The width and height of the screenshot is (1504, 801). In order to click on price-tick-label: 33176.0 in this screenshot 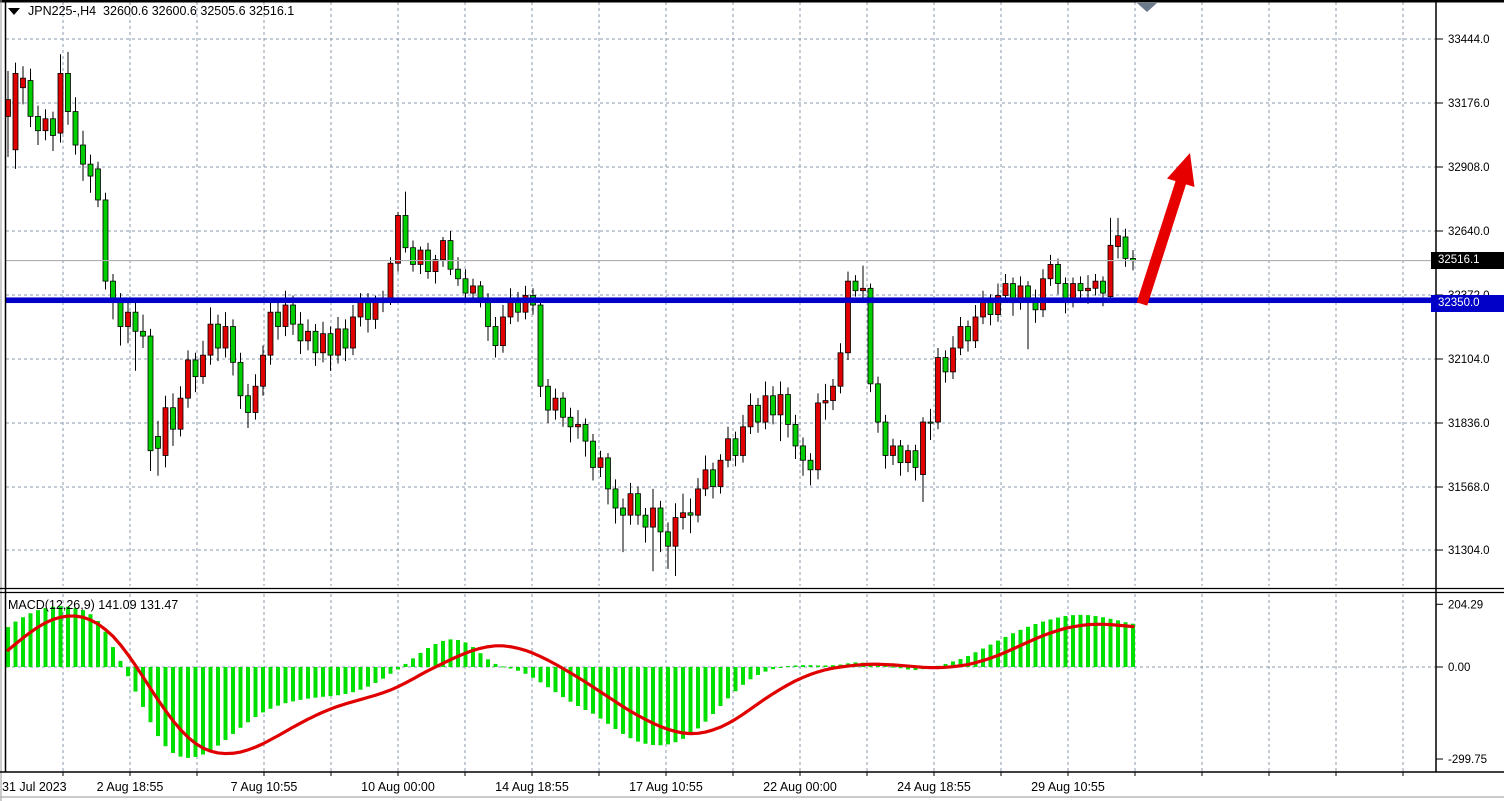, I will do `click(1469, 104)`.